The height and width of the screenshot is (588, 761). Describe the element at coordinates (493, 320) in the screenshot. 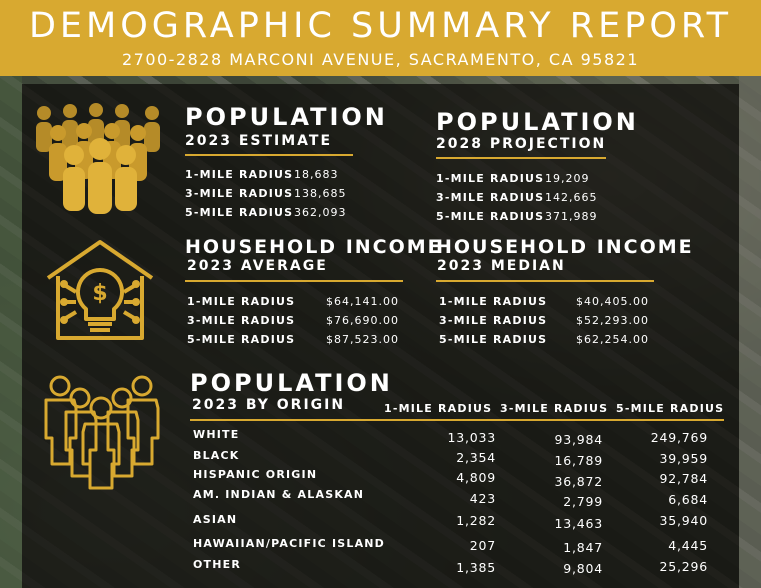

I see `income-median-label-3: 3-MILE RADIUS` at that location.